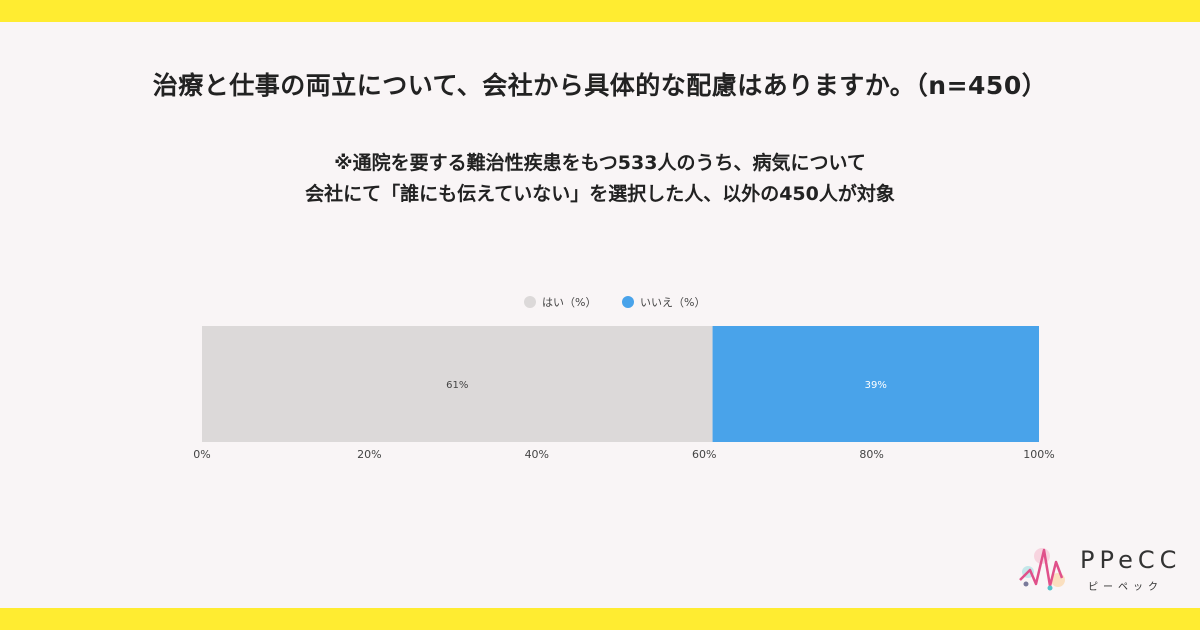 This screenshot has height=630, width=1200. I want to click on logo-subtext: ピーペック, so click(1125, 587).